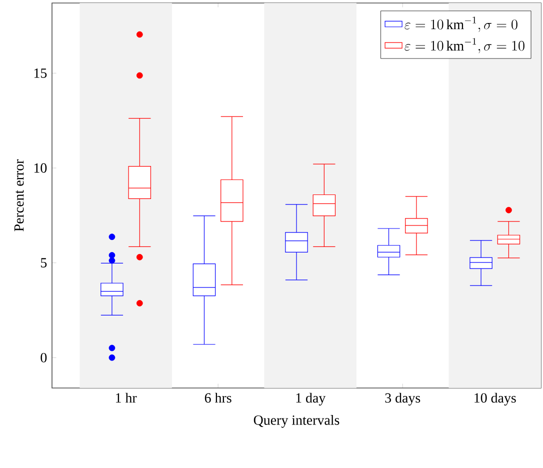 This screenshot has width=543, height=468. What do you see at coordinates (311, 399) in the screenshot?
I see `x-tick-label: 1 day` at bounding box center [311, 399].